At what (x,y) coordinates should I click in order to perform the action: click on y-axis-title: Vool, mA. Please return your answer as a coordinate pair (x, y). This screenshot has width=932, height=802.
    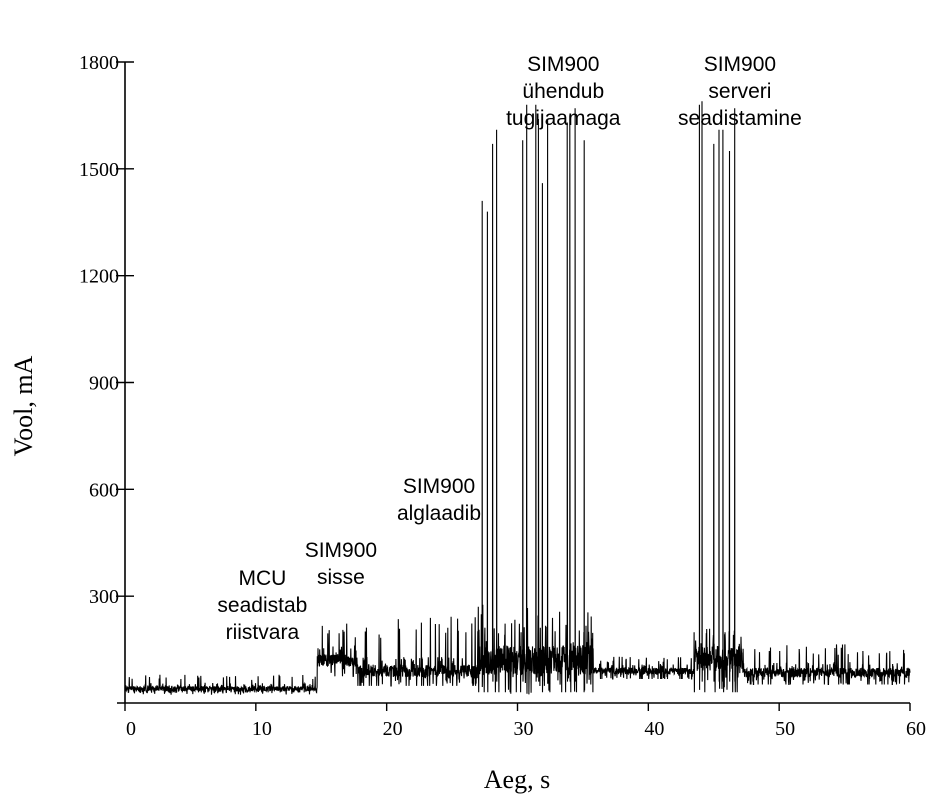
    Looking at the image, I should click on (23, 405).